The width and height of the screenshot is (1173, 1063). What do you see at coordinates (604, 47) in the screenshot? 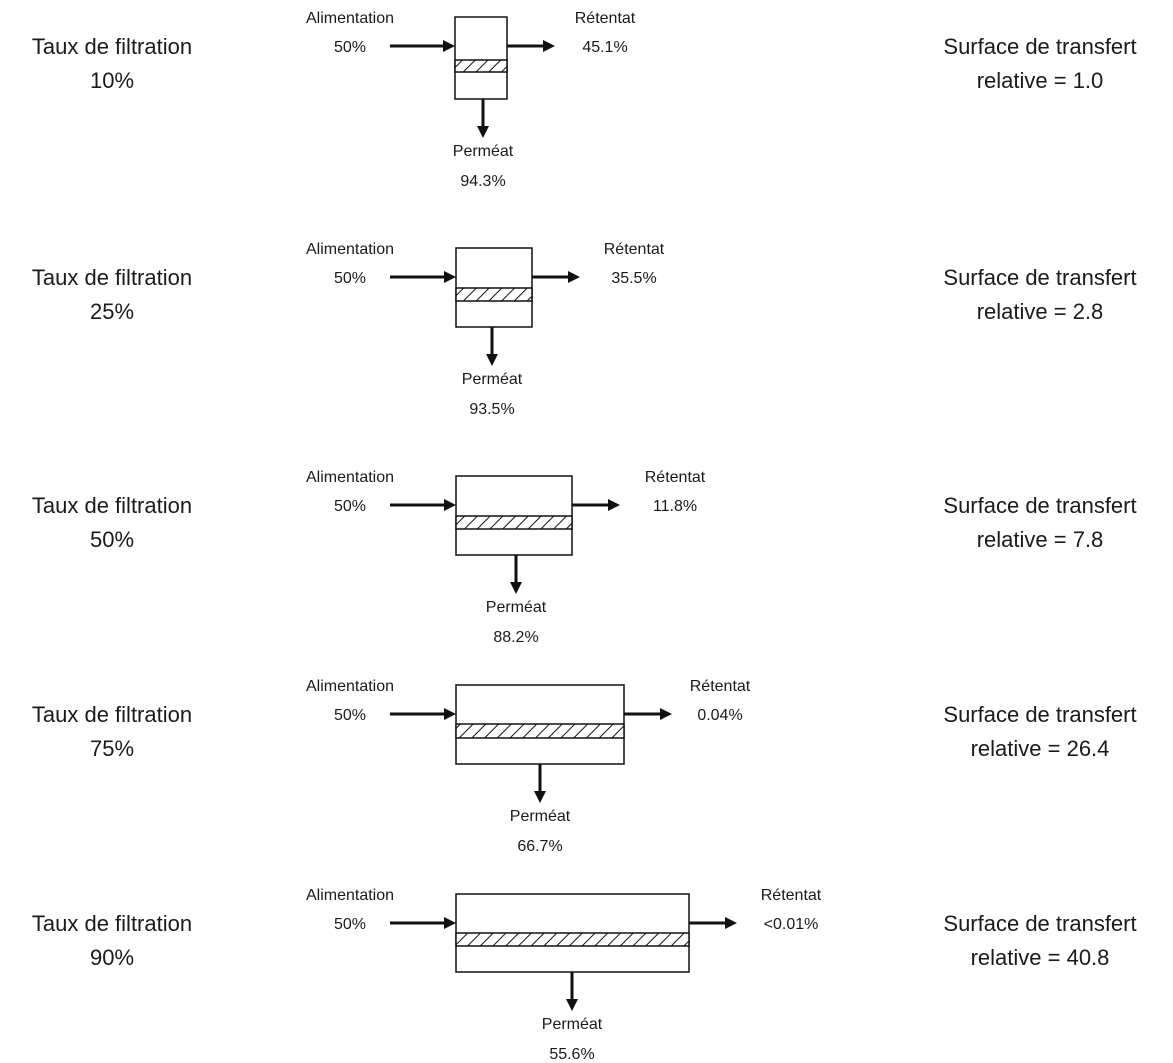
I see `retentate-value: 45.1%` at bounding box center [604, 47].